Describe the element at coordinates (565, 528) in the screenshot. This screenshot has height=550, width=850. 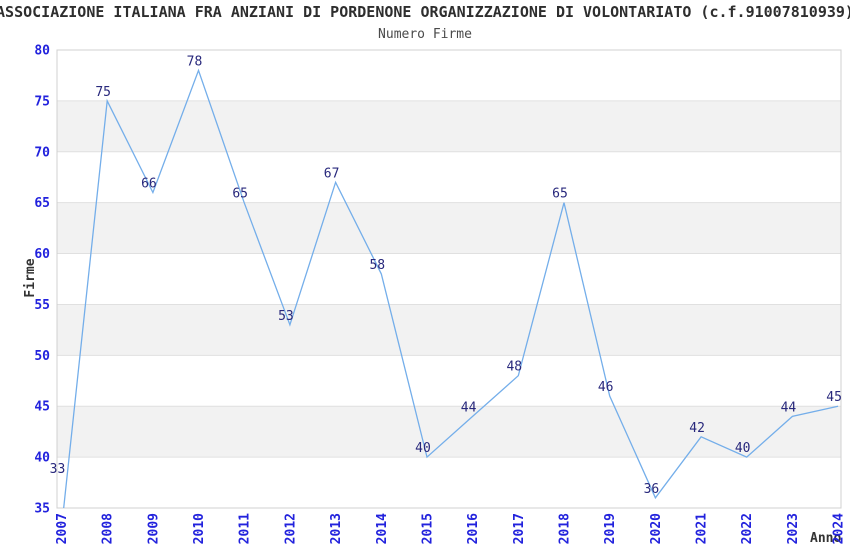
I see `x-tick-label: 2018` at that location.